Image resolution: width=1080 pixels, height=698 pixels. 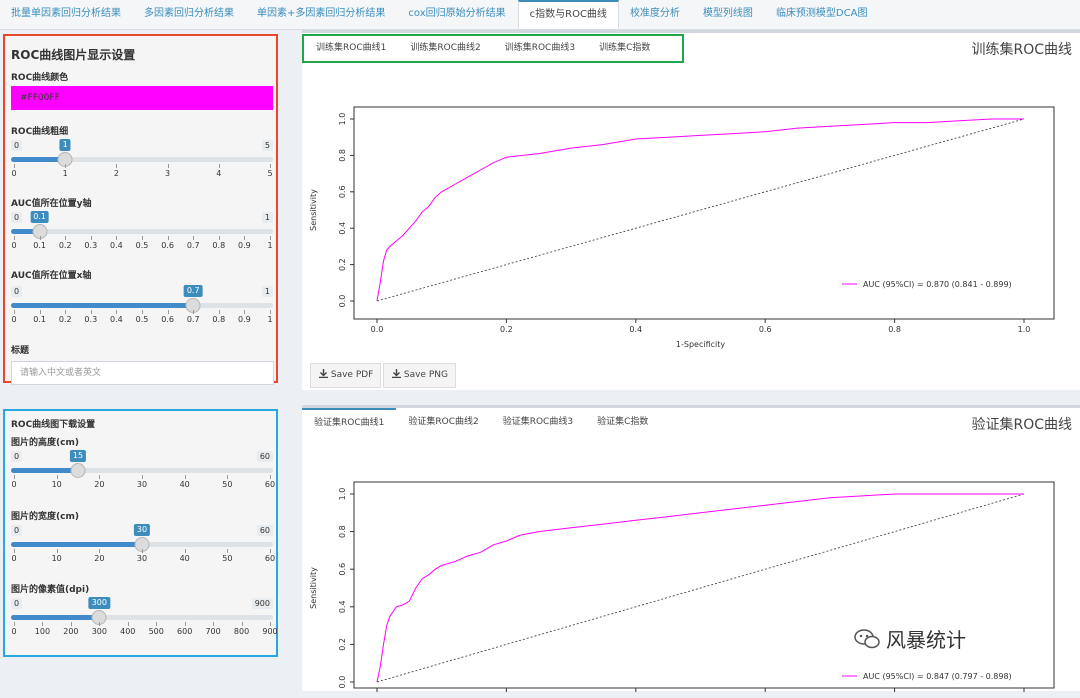 What do you see at coordinates (481, 422) in the screenshot?
I see `validation-tabs: 验证集ROC曲线1 验证集ROC曲线2 验证集ROC曲线3 验证集C指数` at bounding box center [481, 422].